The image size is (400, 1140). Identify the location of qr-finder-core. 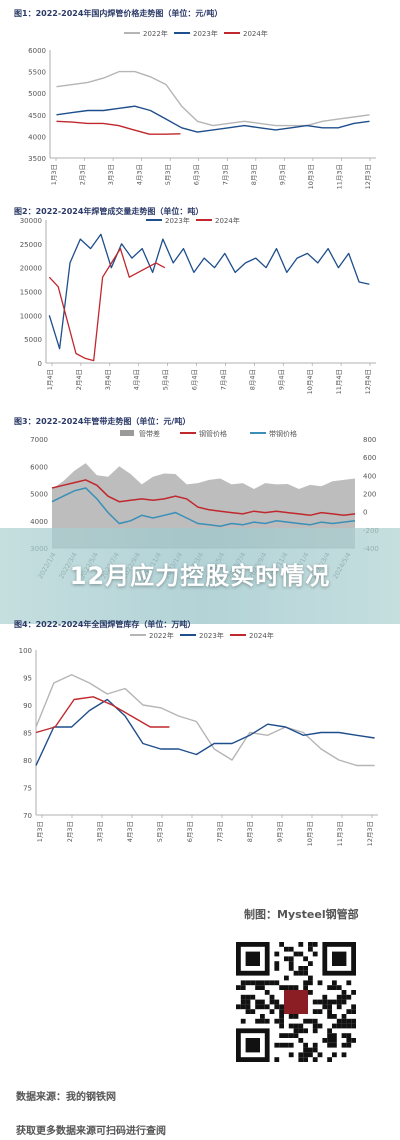
(252, 958).